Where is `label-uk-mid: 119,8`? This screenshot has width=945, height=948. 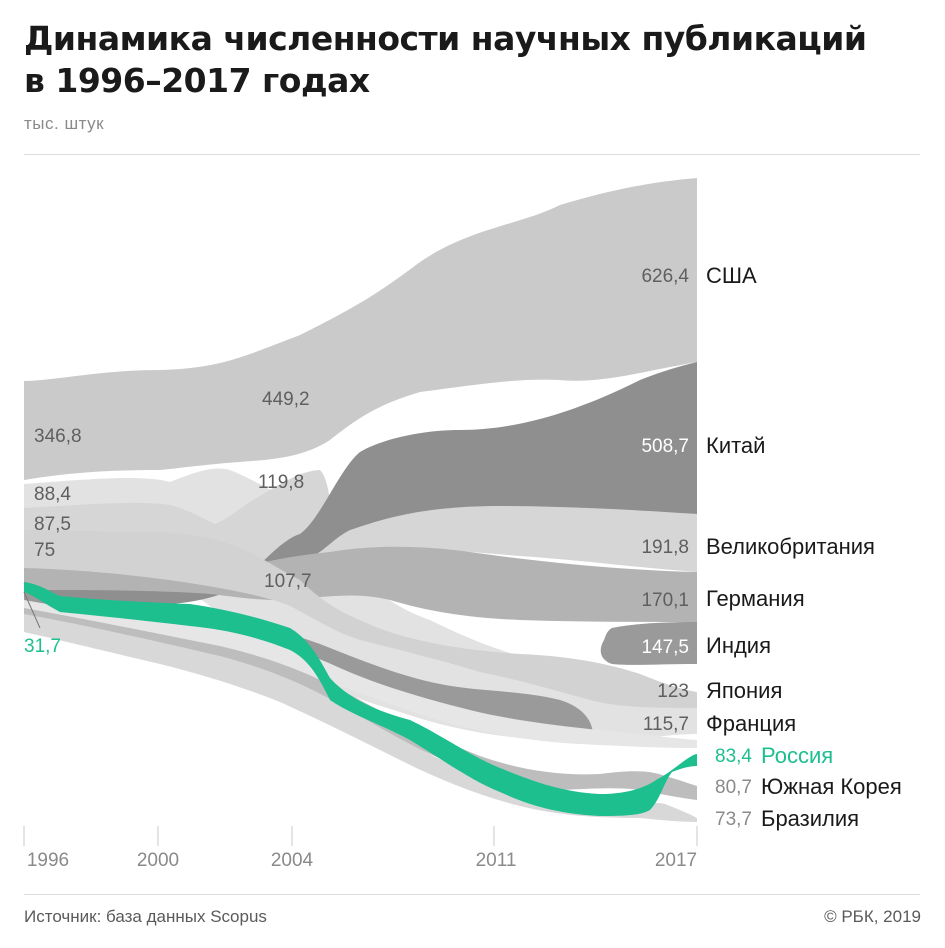 label-uk-mid: 119,8 is located at coordinates (281, 482).